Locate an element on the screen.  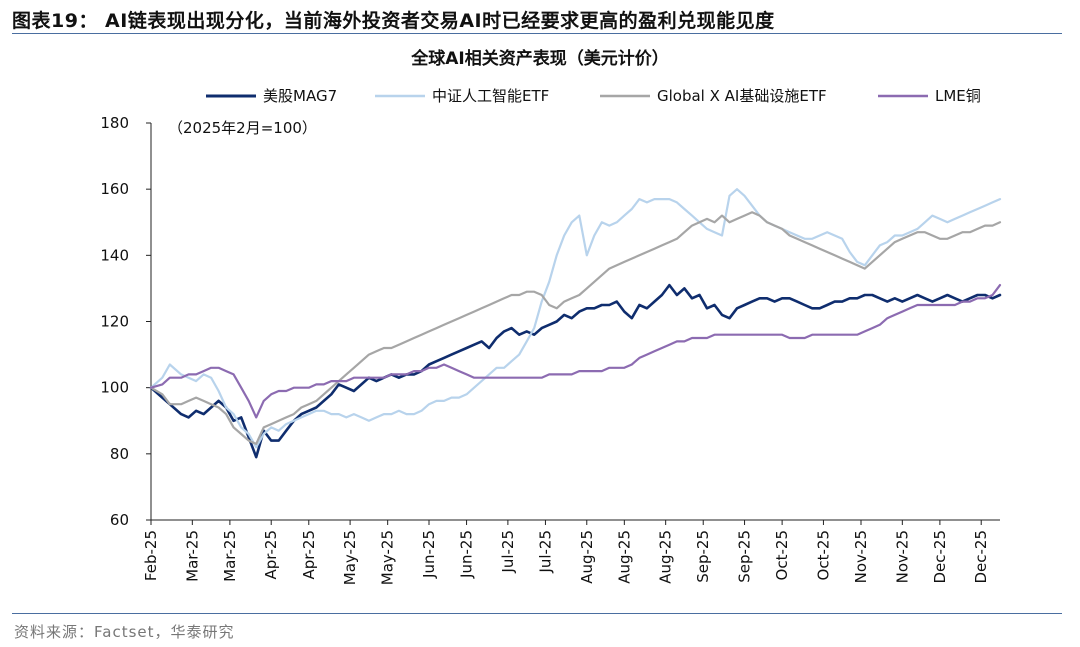
source-note: 资料来源：Factset，华泰研究 is located at coordinates (124, 632).